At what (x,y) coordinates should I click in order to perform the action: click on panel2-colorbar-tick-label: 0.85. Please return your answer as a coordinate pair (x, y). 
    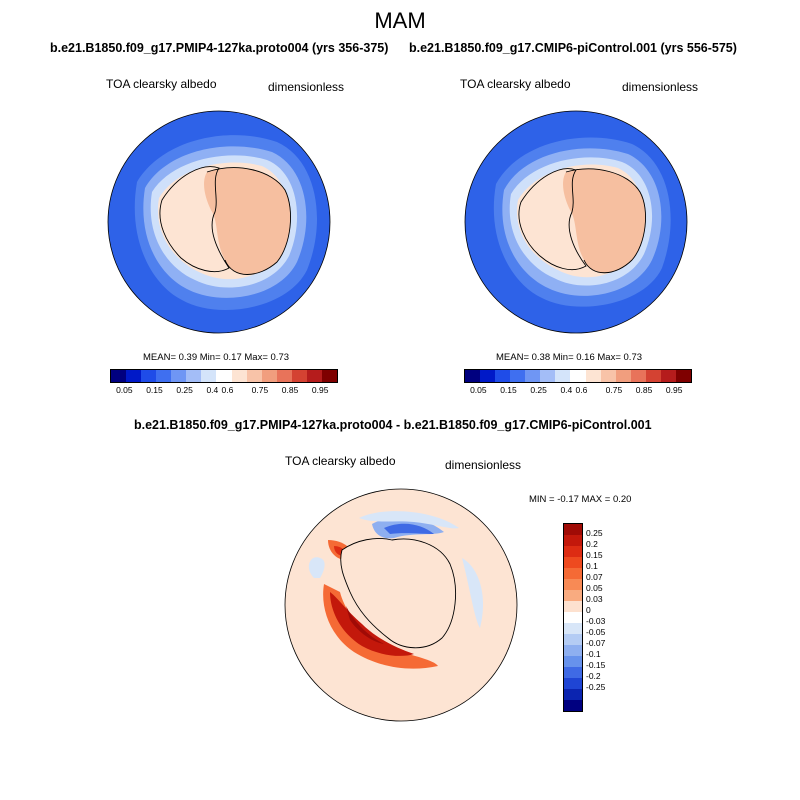
    Looking at the image, I should click on (644, 390).